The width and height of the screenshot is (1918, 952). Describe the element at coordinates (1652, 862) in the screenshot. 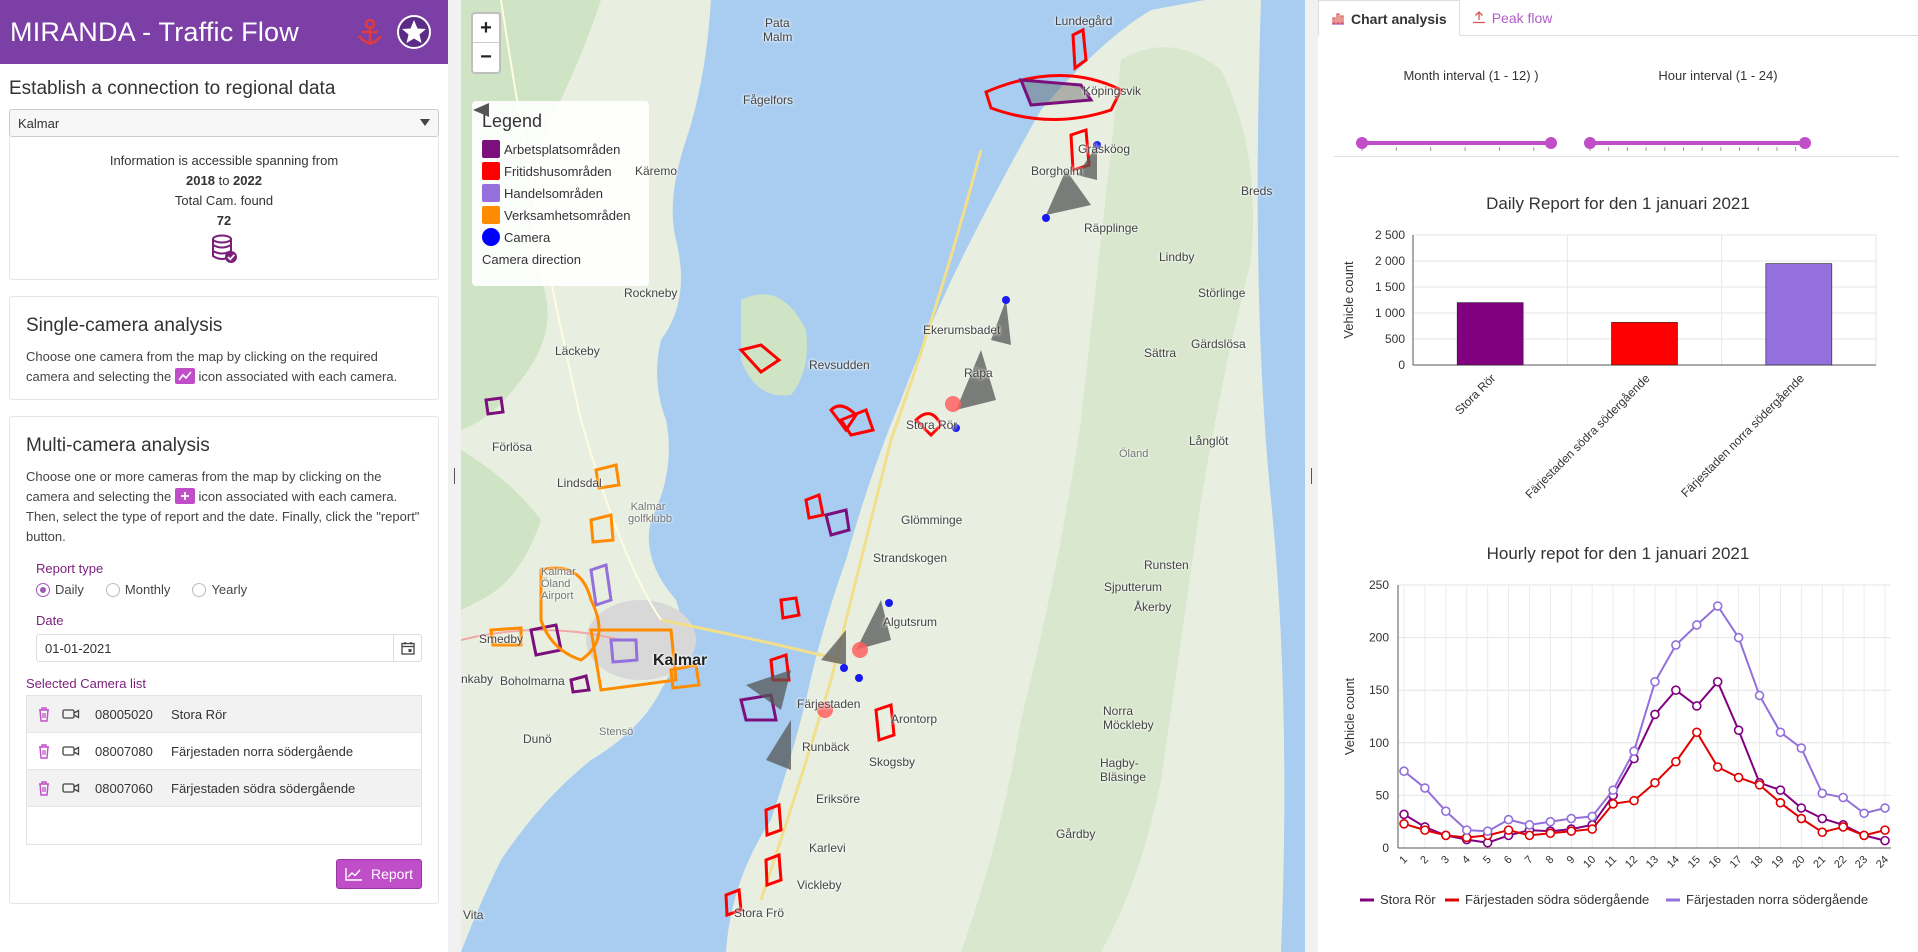

I see `x-tick-label: 13` at that location.